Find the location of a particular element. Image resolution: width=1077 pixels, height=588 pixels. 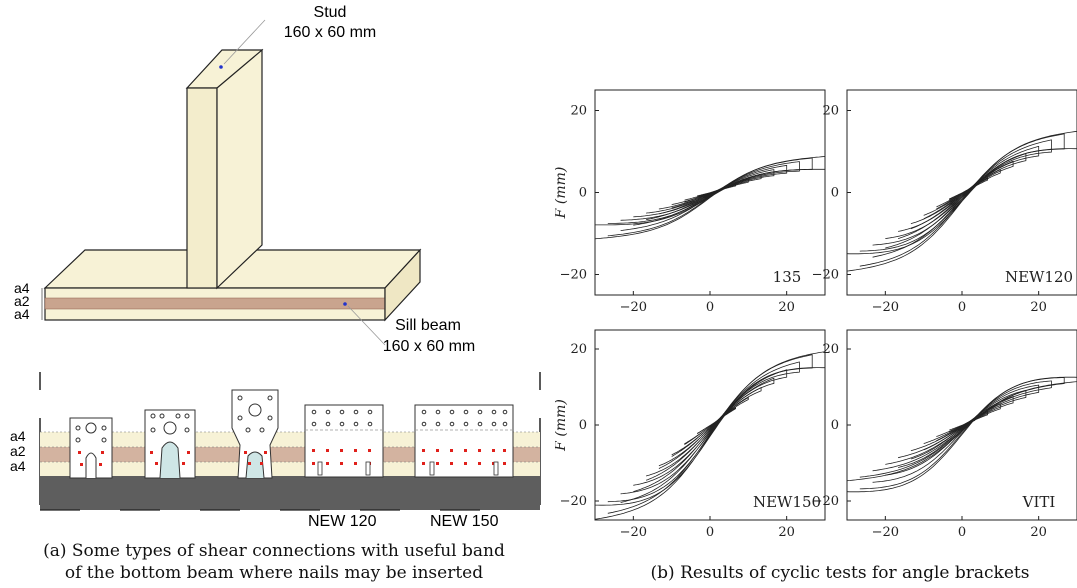

sill-label: Sill beam is located at coordinates (428, 325).